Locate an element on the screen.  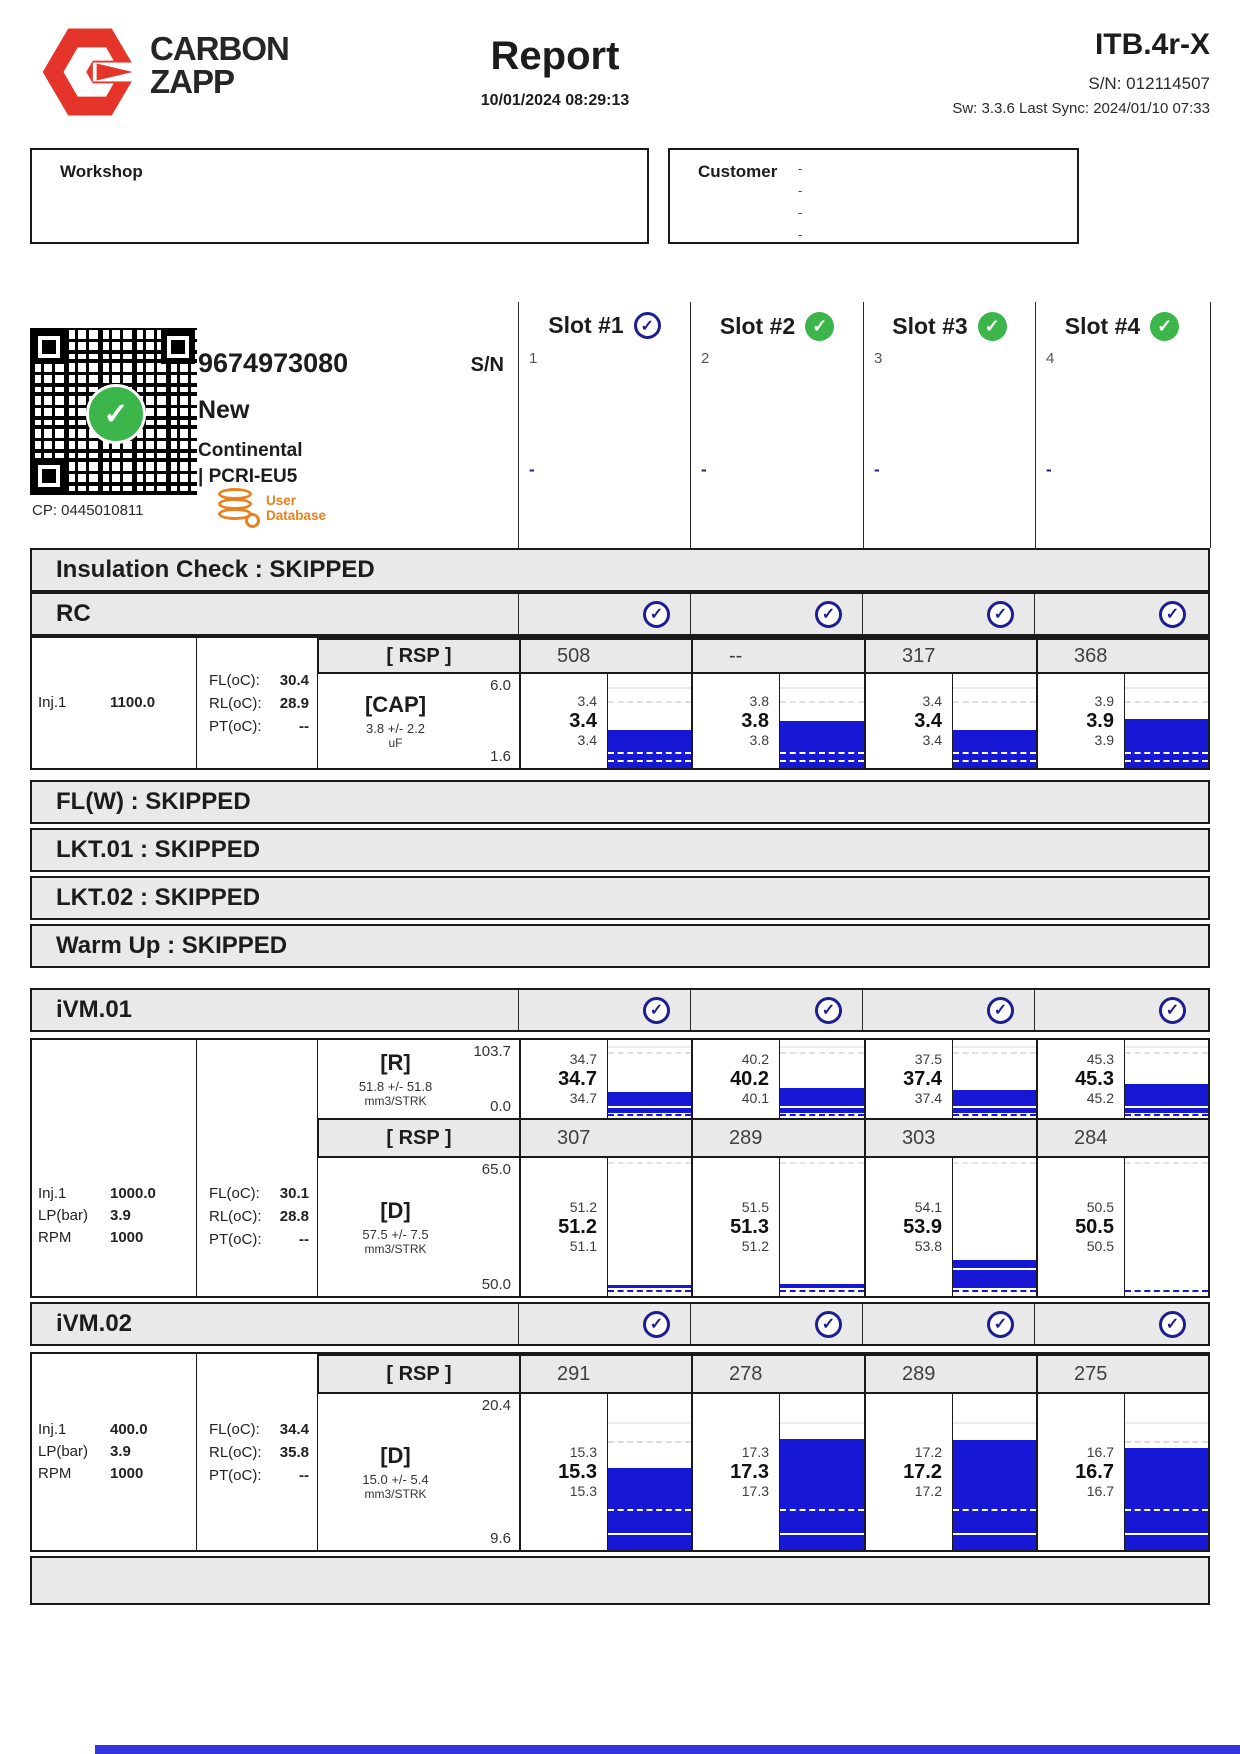
ivm01-rsp-header: [ RSP ] is located at coordinates (418, 1138).